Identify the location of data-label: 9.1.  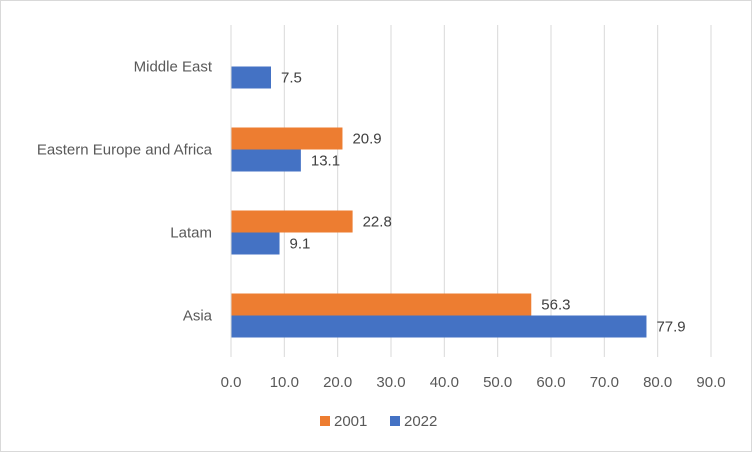
(300, 244).